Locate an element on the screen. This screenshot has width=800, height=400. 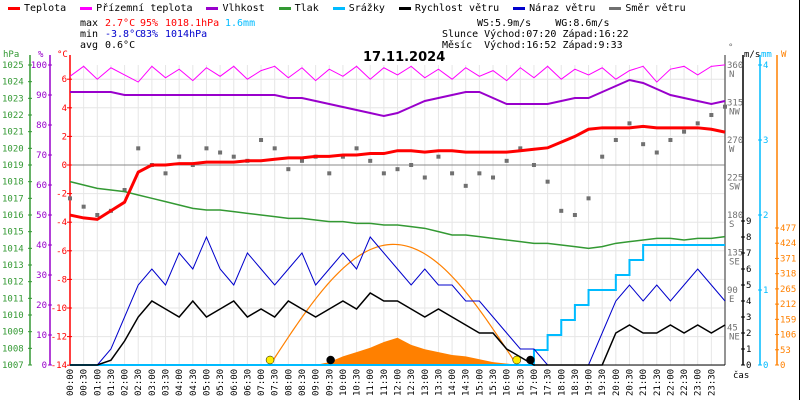
rain-tick-label: 4 is located at coordinates (765, 66).